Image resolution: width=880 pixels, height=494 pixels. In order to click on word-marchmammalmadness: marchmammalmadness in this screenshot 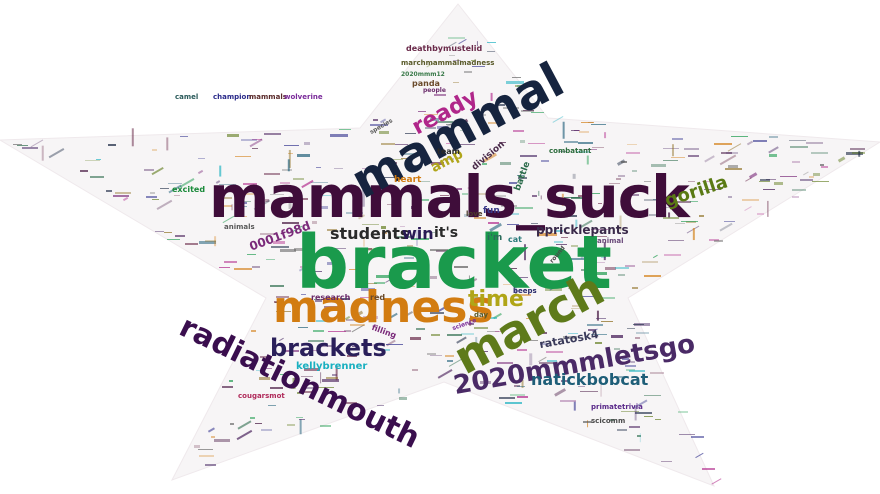, I will do `click(448, 63)`.